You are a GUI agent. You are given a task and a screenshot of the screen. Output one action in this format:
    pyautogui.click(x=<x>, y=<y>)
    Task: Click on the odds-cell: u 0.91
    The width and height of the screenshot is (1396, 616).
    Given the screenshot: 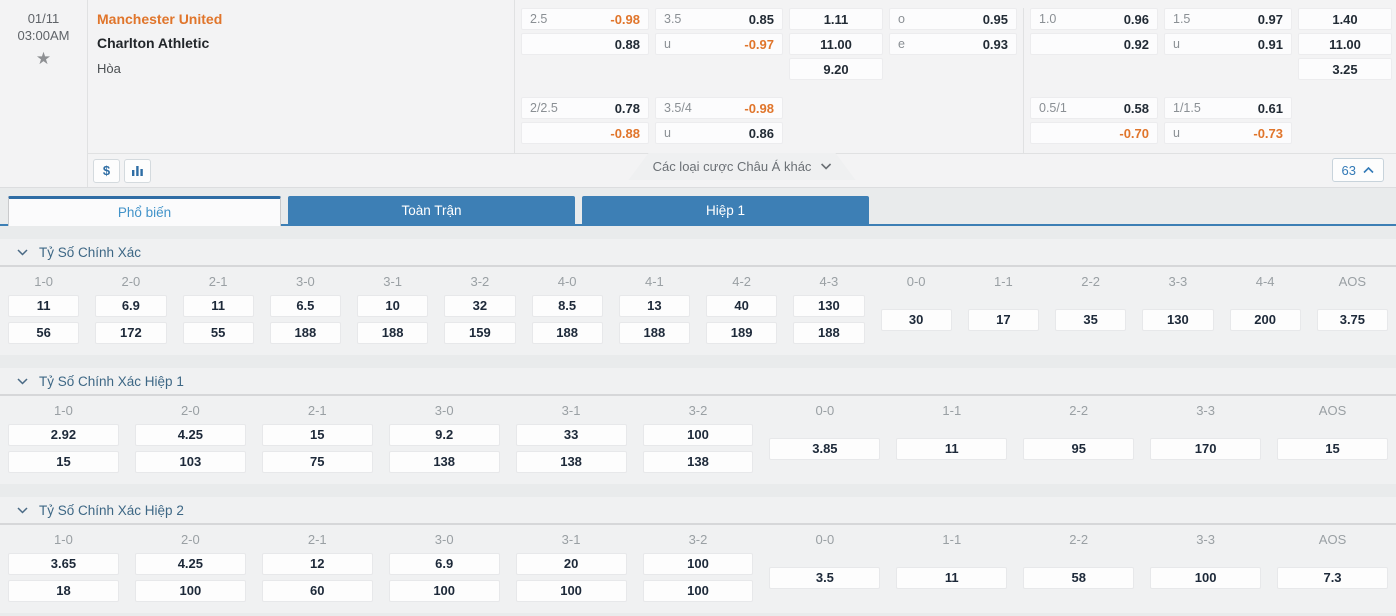 What is the action you would take?
    pyautogui.click(x=1228, y=44)
    